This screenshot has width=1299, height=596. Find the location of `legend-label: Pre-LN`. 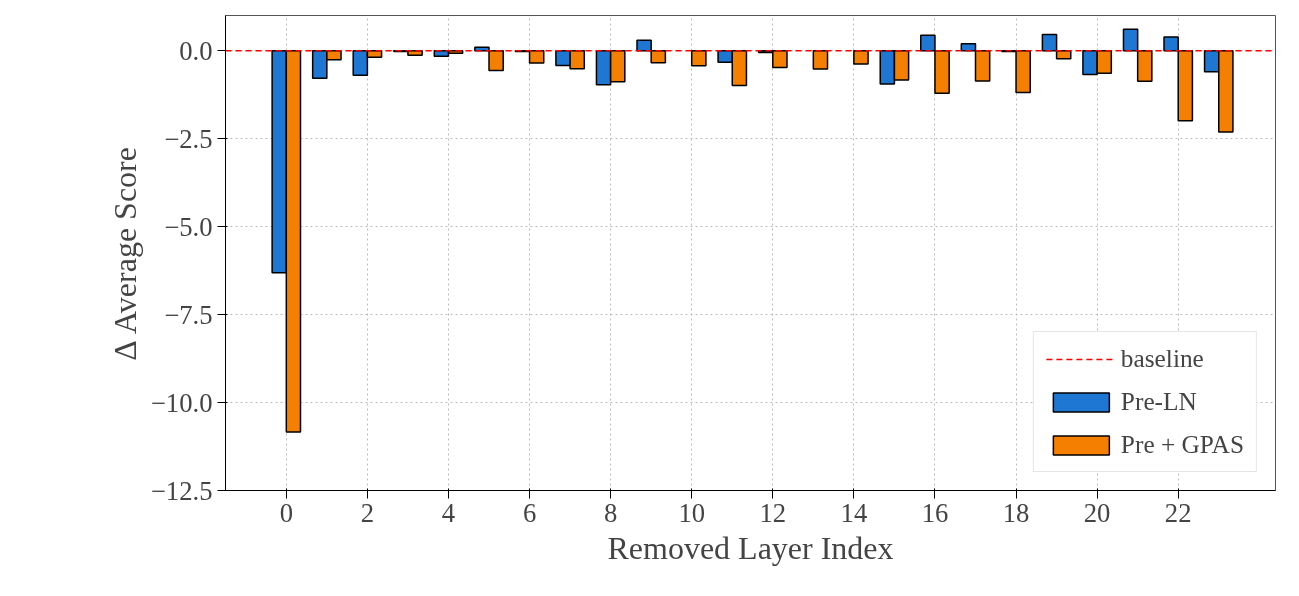

legend-label: Pre-LN is located at coordinates (1158, 401).